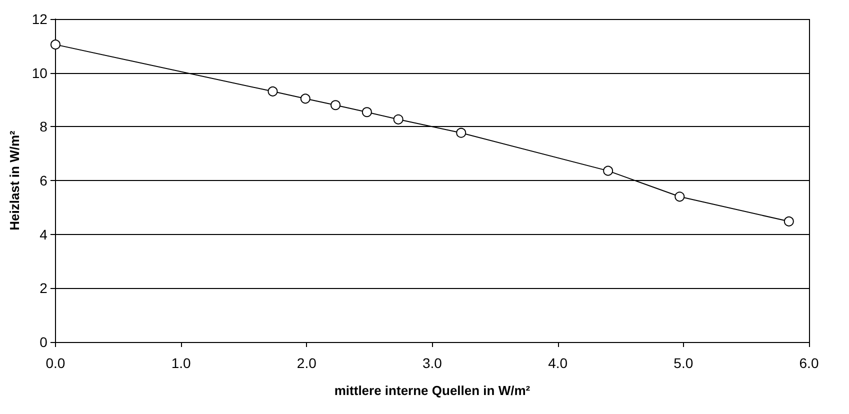 This screenshot has width=849, height=414. I want to click on x-tick-label: 6.0, so click(809, 363).